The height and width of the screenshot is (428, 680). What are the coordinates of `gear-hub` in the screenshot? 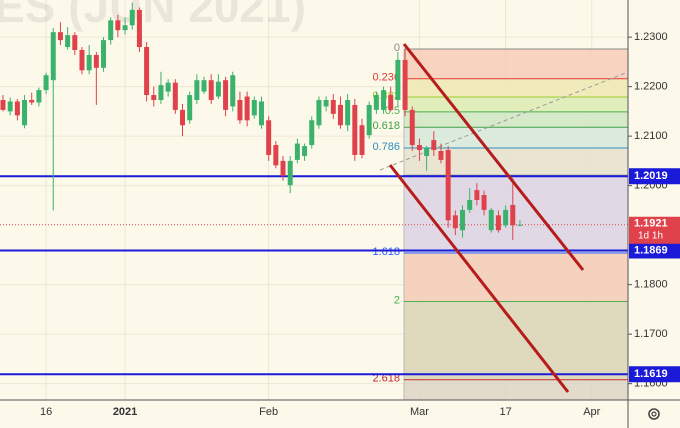 It's located at (654, 414).